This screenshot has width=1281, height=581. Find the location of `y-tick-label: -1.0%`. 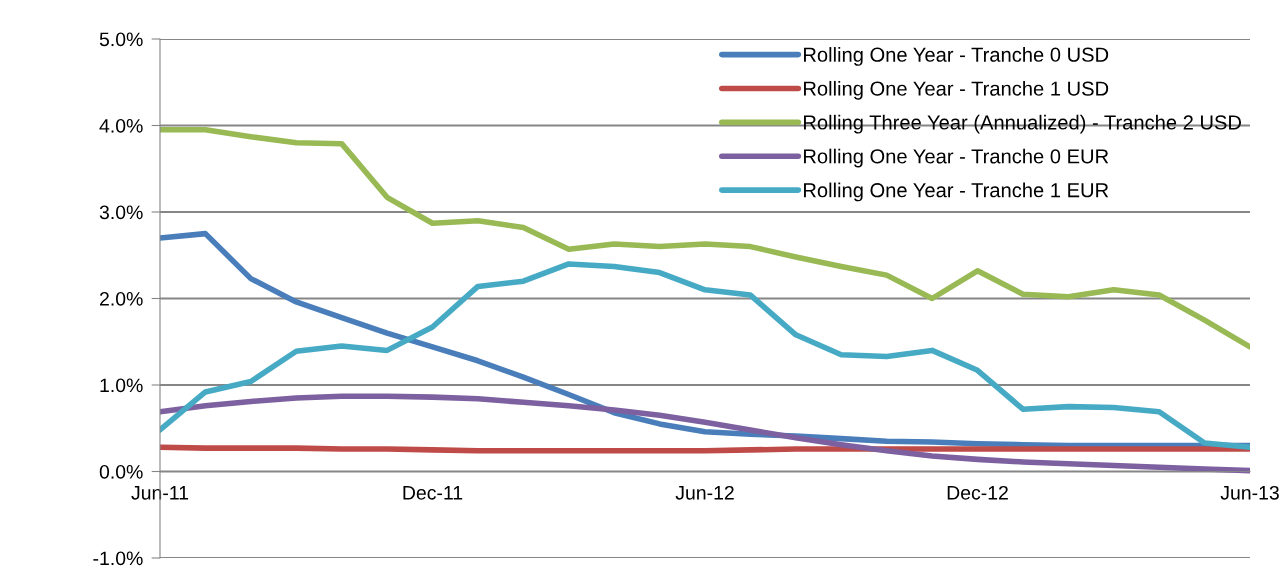

y-tick-label: -1.0% is located at coordinates (118, 558).